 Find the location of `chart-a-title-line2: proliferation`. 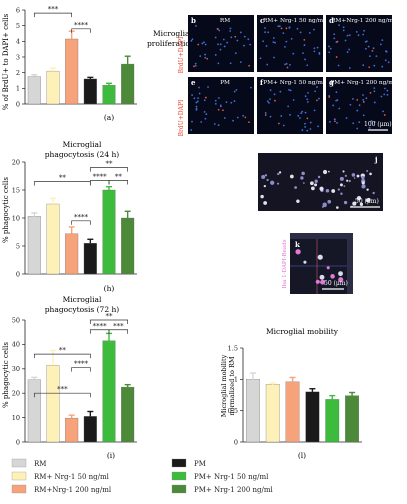

chart-a-title-line2: proliferation is located at coordinates (171, 43).